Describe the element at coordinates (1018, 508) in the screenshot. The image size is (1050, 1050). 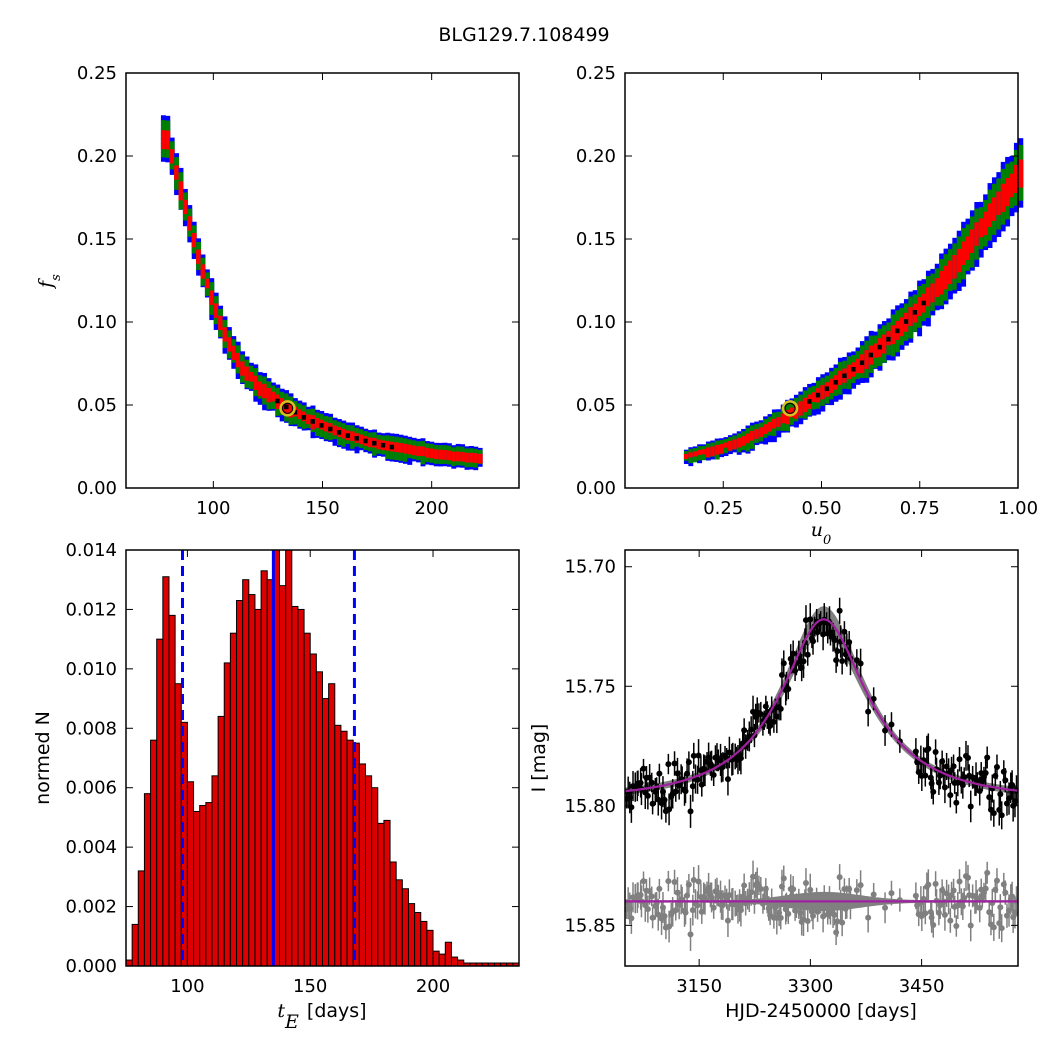
I see `x-tick-label: 1.00` at that location.